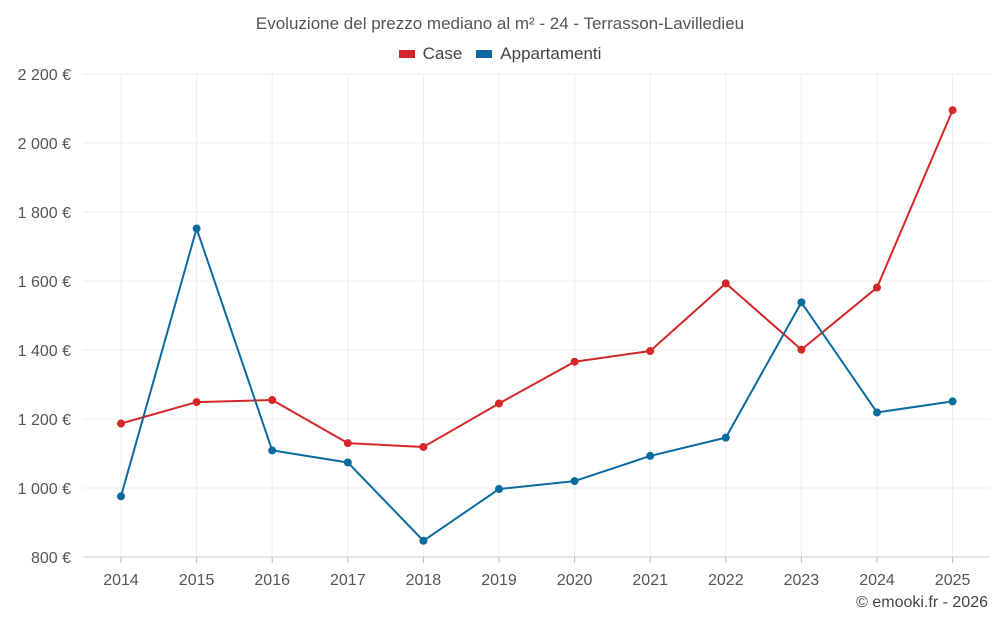 The height and width of the screenshot is (625, 1000). Describe the element at coordinates (499, 580) in the screenshot. I see `x-tick-label: 2019` at that location.